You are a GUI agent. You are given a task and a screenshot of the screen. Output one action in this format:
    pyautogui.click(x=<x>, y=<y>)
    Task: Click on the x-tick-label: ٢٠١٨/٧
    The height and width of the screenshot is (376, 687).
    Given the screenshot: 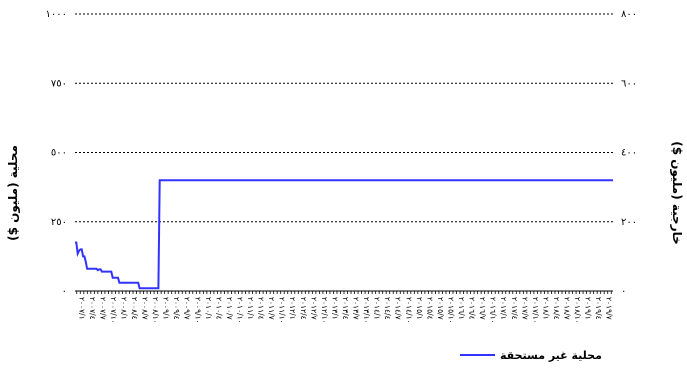 What is the action you would take?
    pyautogui.click(x=567, y=308)
    